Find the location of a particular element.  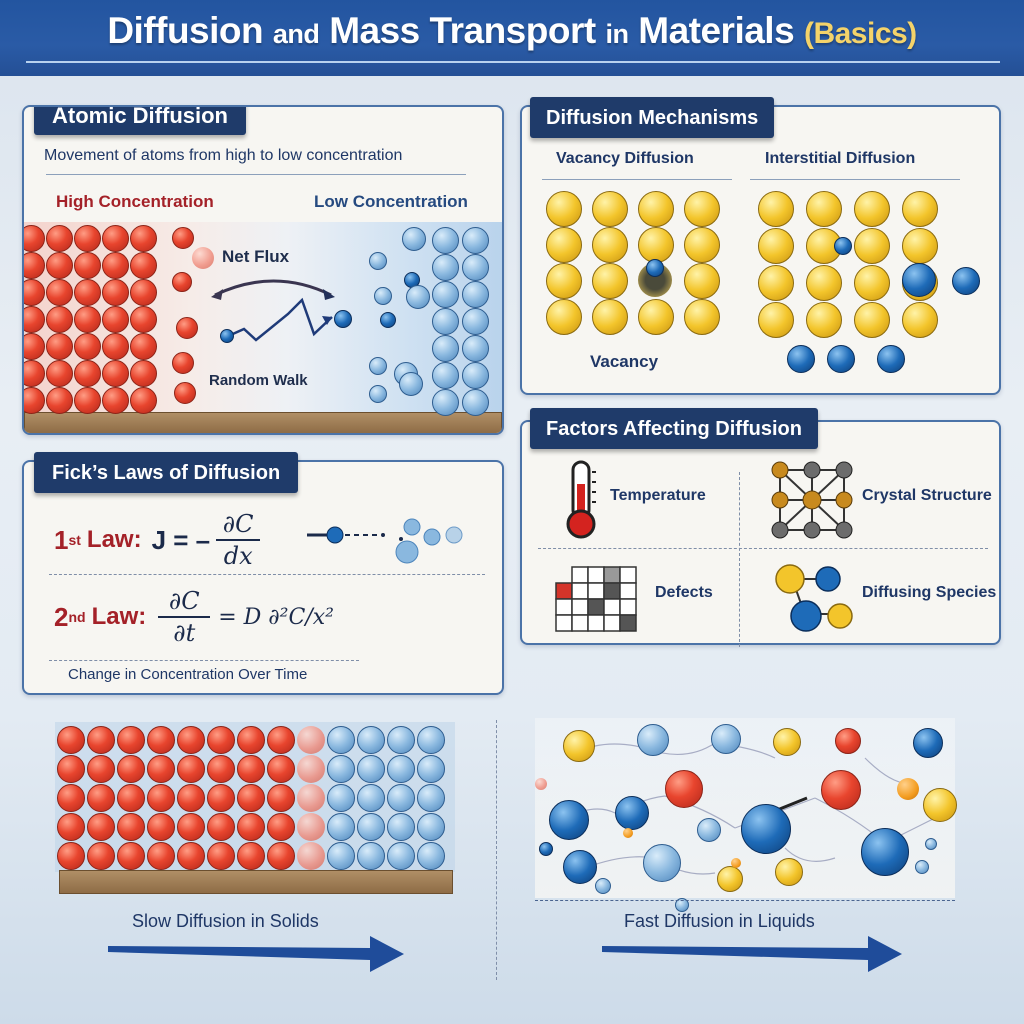

random-walk-label: Random Walk is located at coordinates (258, 380).